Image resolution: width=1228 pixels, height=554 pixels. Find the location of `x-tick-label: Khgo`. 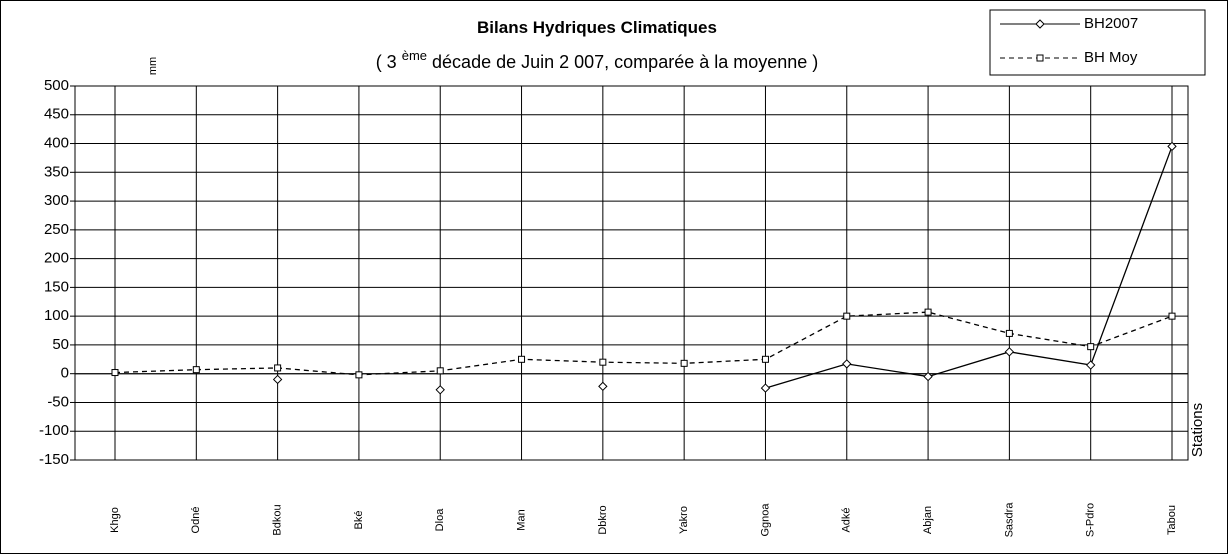

x-tick-label: Khgo is located at coordinates (115, 520).